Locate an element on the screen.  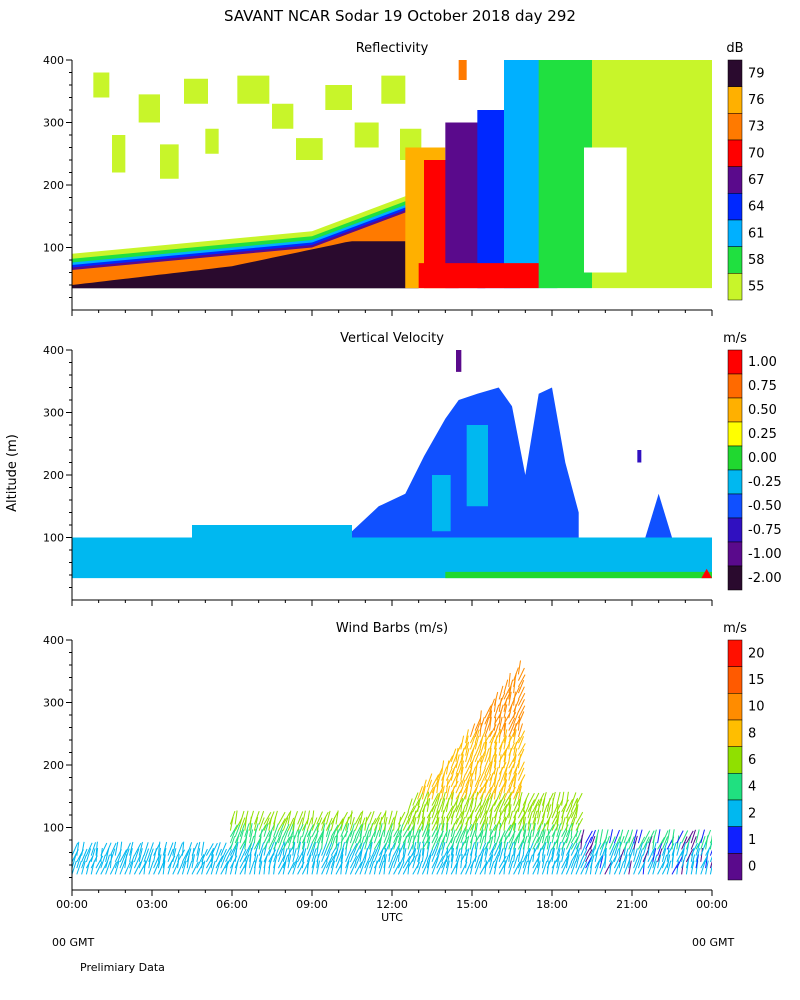
y-tick-label: 400 is located at coordinates (53, 640).